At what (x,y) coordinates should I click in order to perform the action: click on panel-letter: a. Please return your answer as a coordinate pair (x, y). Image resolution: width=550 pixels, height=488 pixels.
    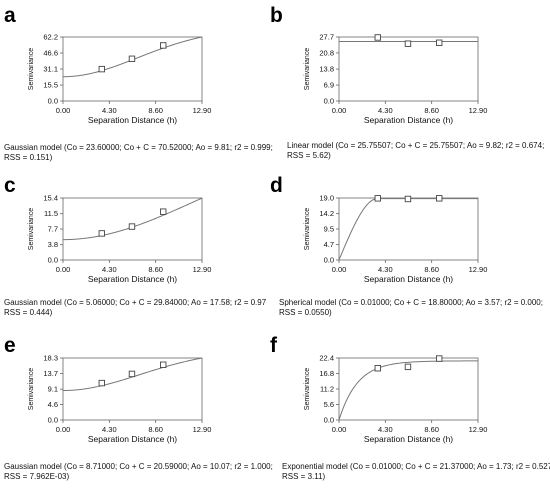
    Looking at the image, I should click on (10, 15).